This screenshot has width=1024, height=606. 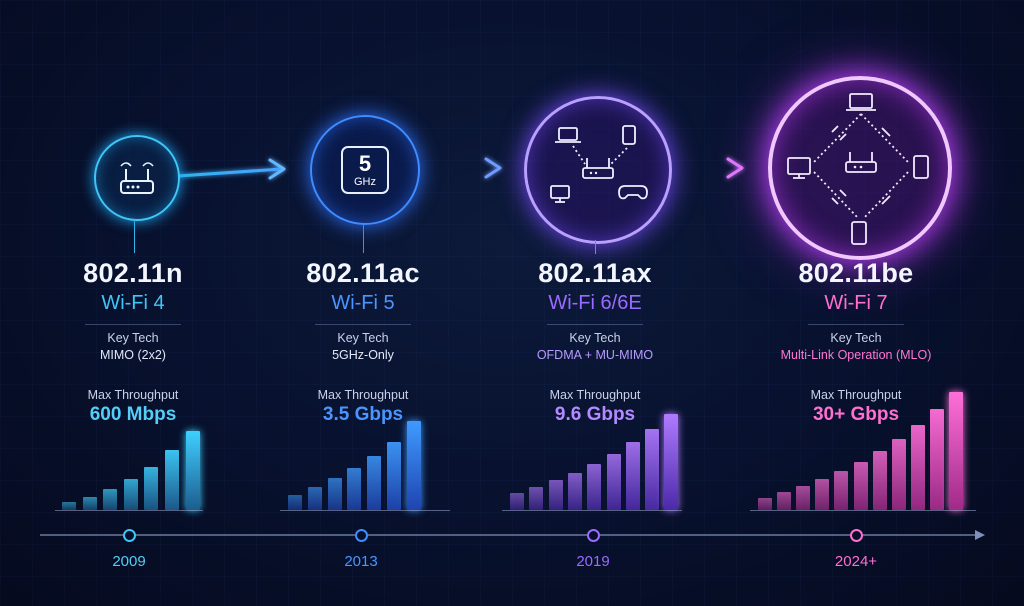 I want to click on wifi4-year: 2009, so click(x=129, y=561).